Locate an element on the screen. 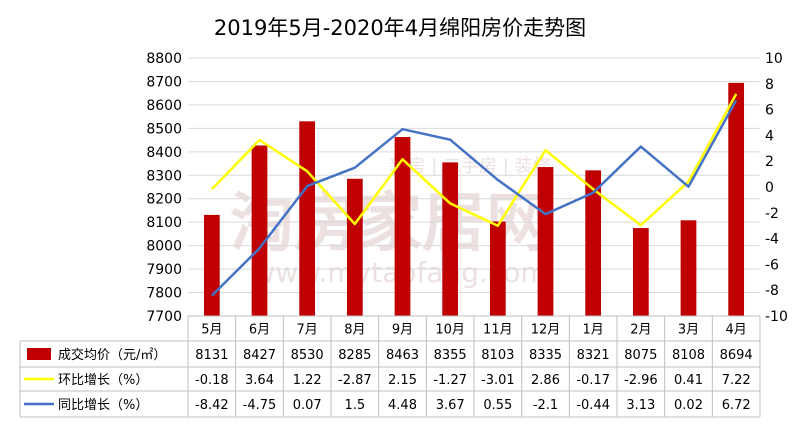 The image size is (800, 433). data-cell: -2.87 is located at coordinates (355, 380).